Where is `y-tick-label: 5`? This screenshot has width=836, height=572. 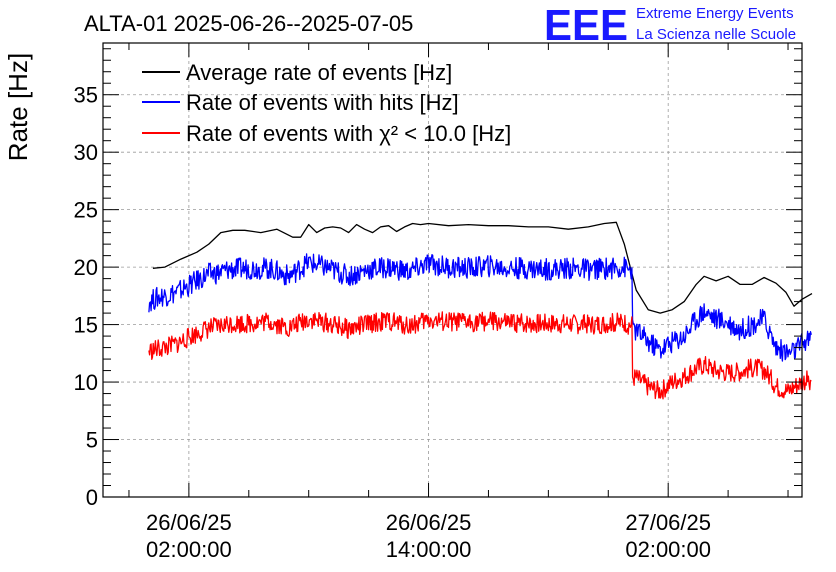 y-tick-label: 5 is located at coordinates (92, 440).